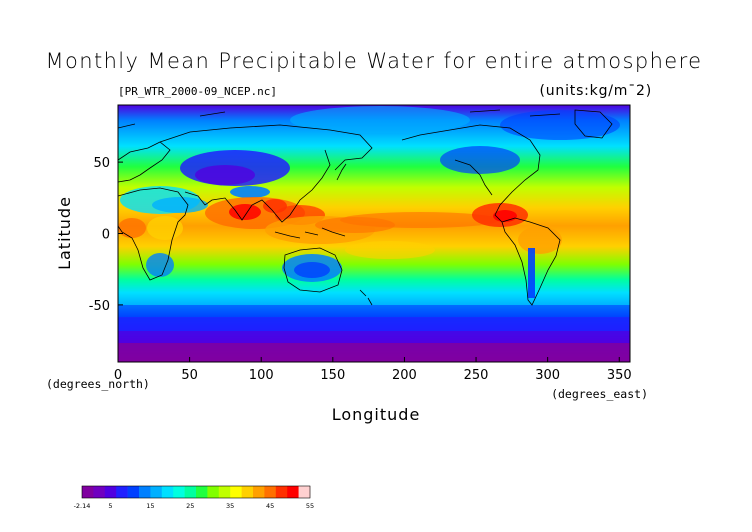 Image resolution: width=752 pixels, height=532 pixels. Describe the element at coordinates (230, 506) in the screenshot. I see `colorbar-tick-label: 35` at that location.